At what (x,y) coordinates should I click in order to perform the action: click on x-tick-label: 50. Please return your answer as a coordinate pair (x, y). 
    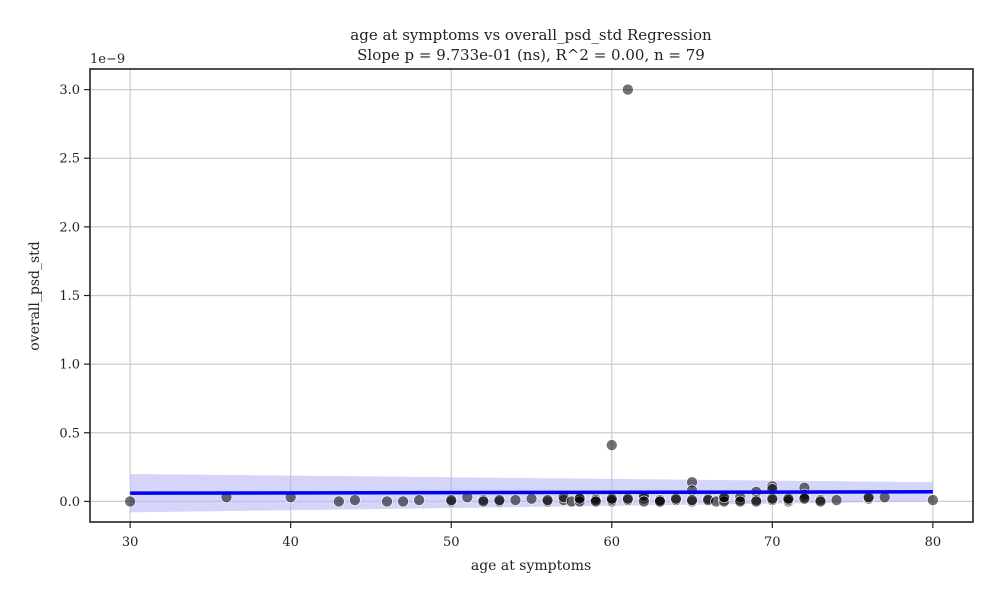
    Looking at the image, I should click on (451, 542).